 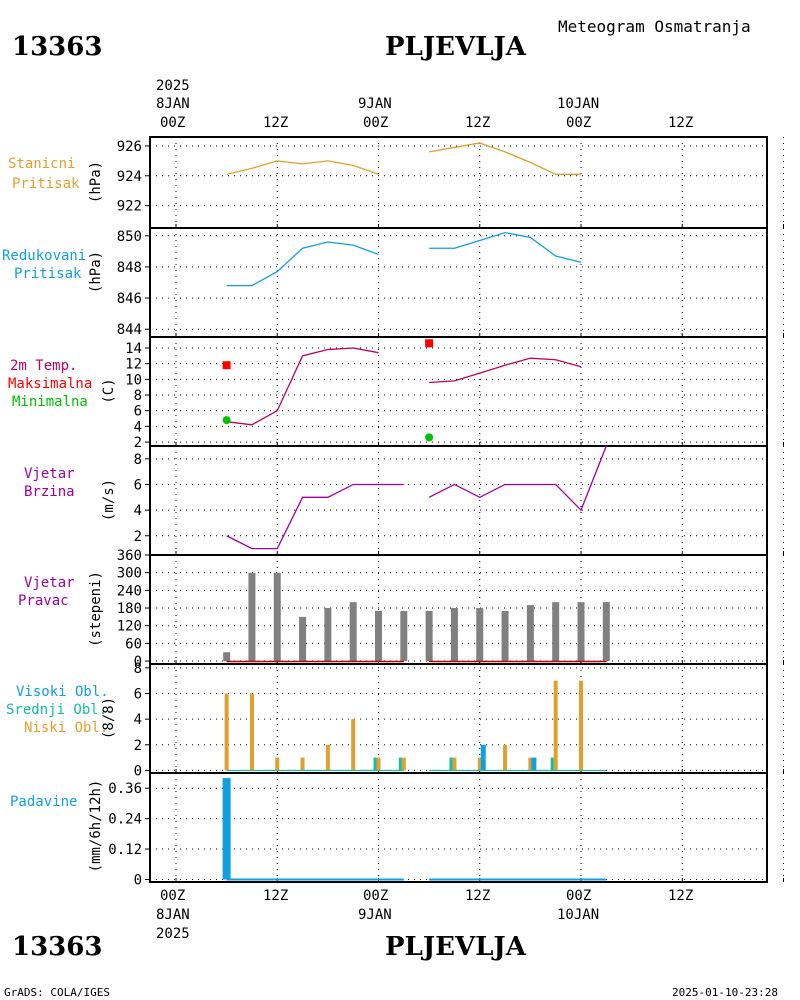 What do you see at coordinates (477, 896) in the screenshot?
I see `bottom-hour-4: 12Z` at bounding box center [477, 896].